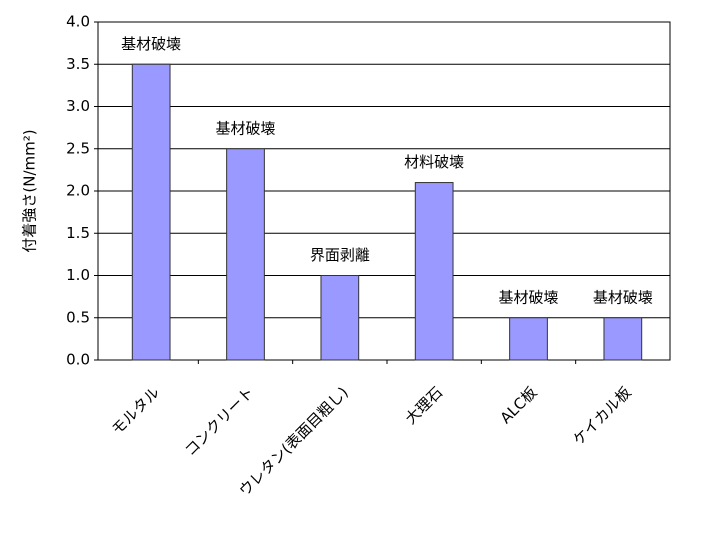  I want to click on x-tick-label: ケイカル板, so click(602, 416).